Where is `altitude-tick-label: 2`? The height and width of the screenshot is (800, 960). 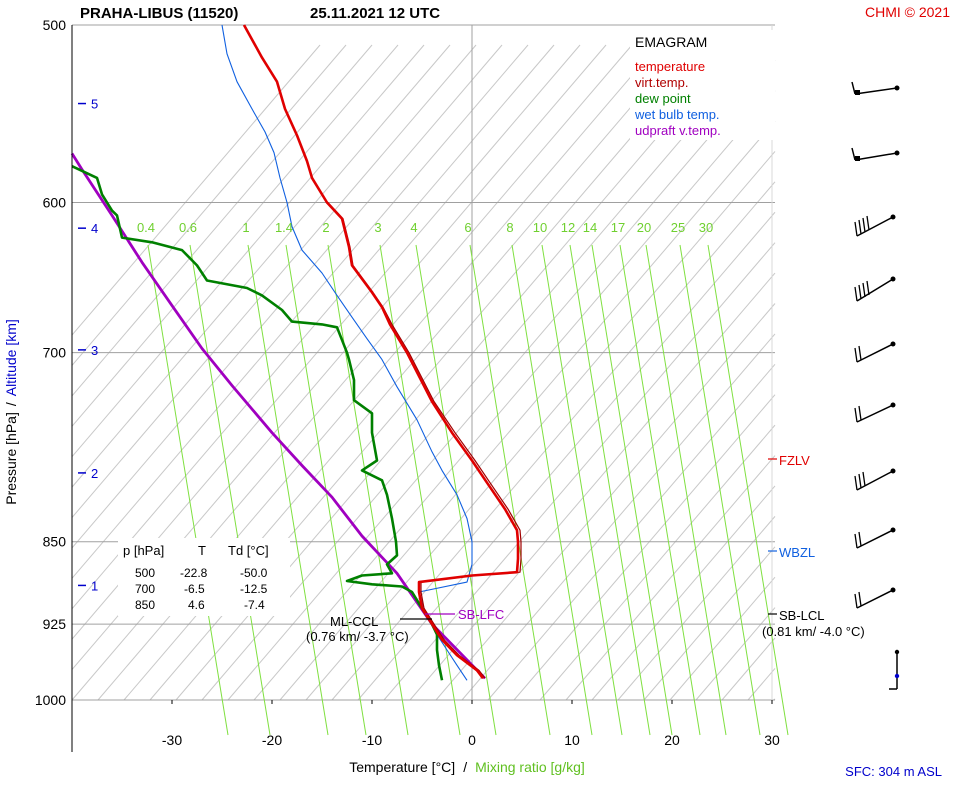 altitude-tick-label: 2 is located at coordinates (94, 473).